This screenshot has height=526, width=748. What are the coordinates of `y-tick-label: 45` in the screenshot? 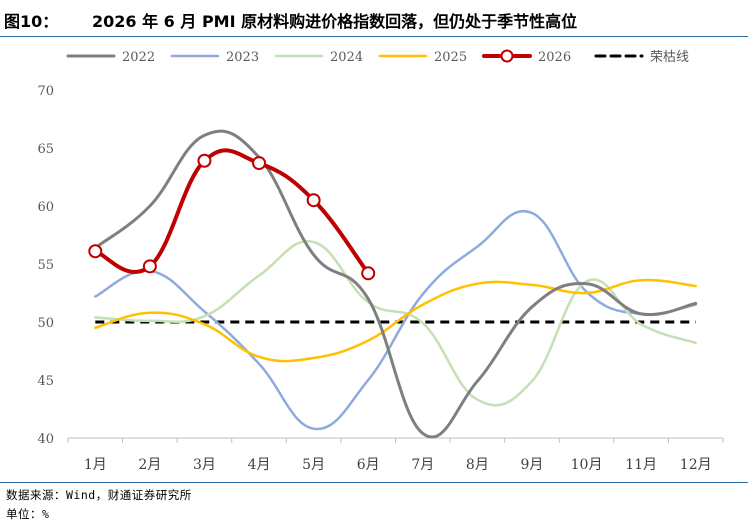 It's located at (45, 381).